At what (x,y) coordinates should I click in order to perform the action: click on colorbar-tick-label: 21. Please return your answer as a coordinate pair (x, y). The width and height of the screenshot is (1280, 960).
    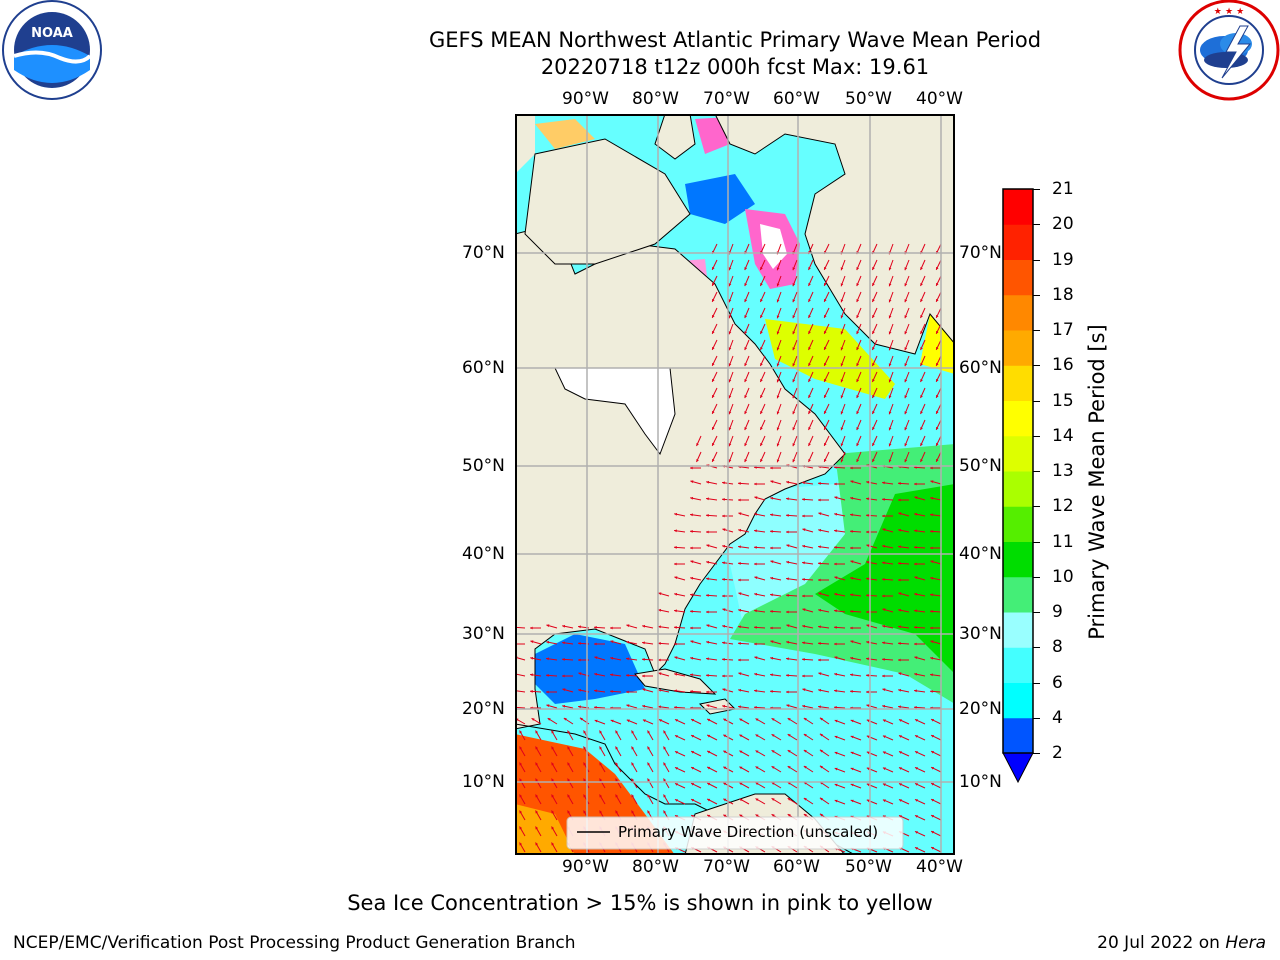
    Looking at the image, I should click on (1063, 189).